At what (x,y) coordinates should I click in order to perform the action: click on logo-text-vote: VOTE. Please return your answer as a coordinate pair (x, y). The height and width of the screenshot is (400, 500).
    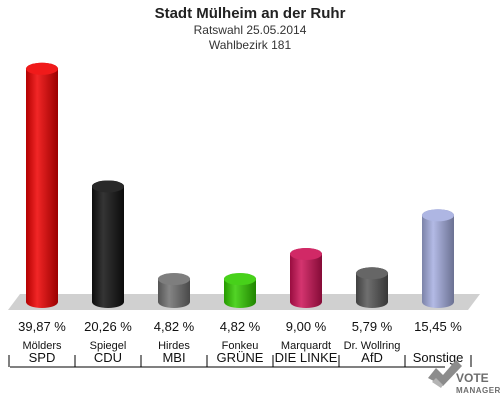
    Looking at the image, I should click on (472, 378).